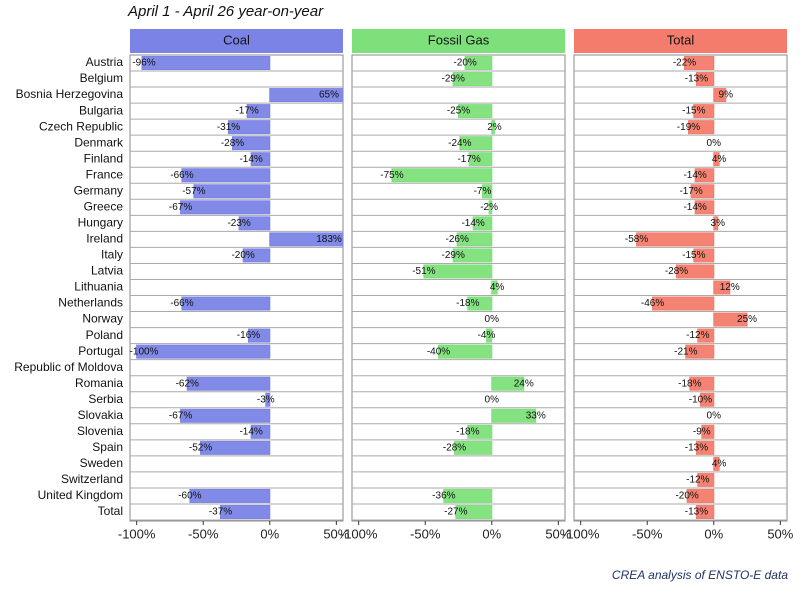 Image resolution: width=800 pixels, height=589 pixels. I want to click on value-label: -40%, so click(438, 351).